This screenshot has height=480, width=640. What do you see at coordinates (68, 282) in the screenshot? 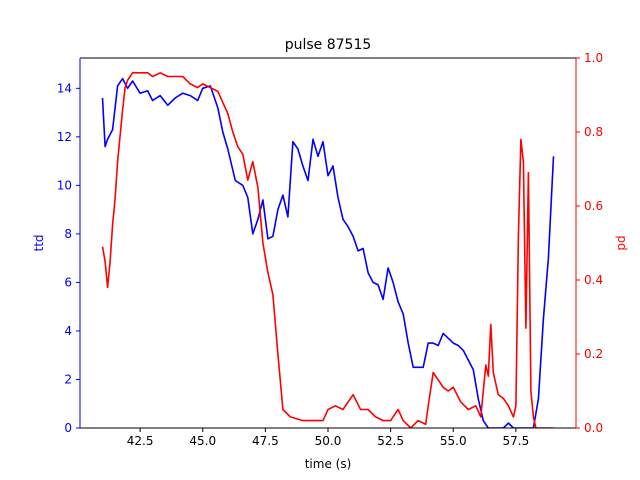
I see `y-left-tick-label: 6` at bounding box center [68, 282].